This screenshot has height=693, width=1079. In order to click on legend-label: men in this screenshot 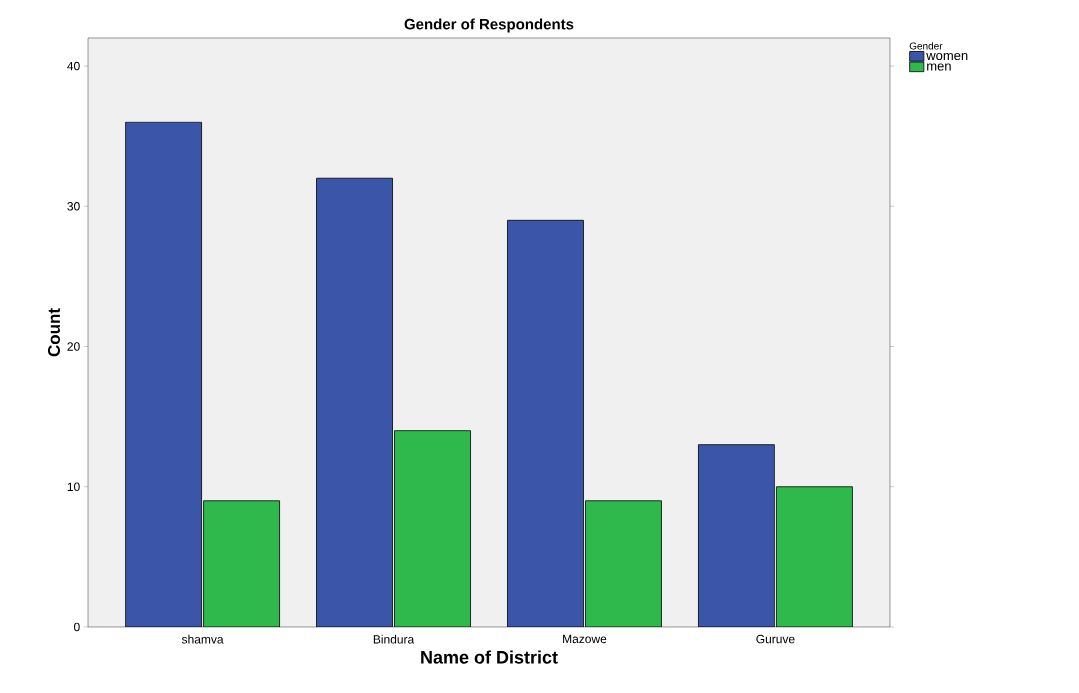, I will do `click(939, 67)`.